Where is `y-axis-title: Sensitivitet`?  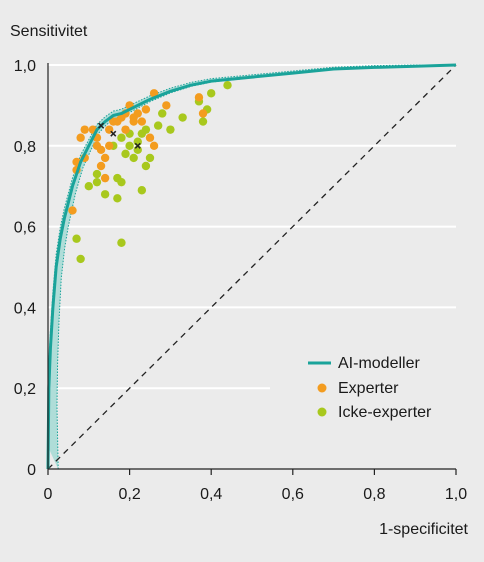 y-axis-title: Sensitivitet is located at coordinates (49, 31).